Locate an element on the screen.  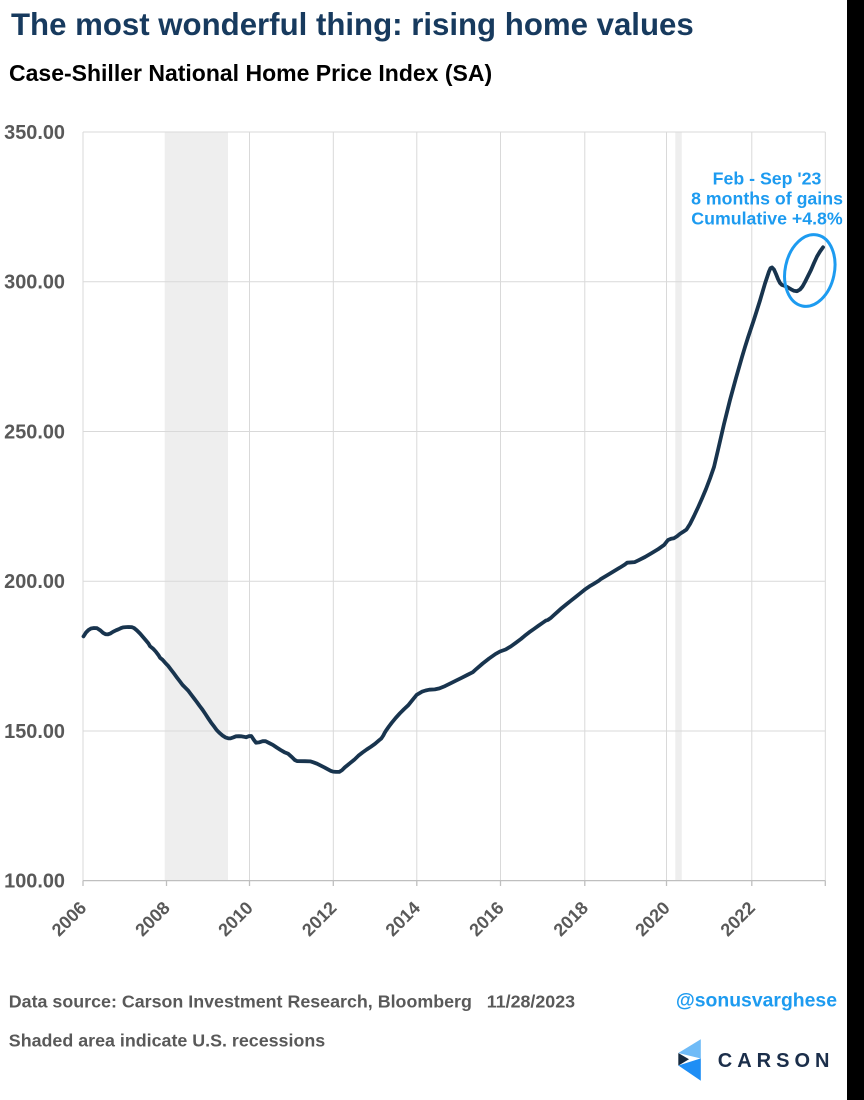
svg-text: Feb - Sep '23 is located at coordinates (767, 178).